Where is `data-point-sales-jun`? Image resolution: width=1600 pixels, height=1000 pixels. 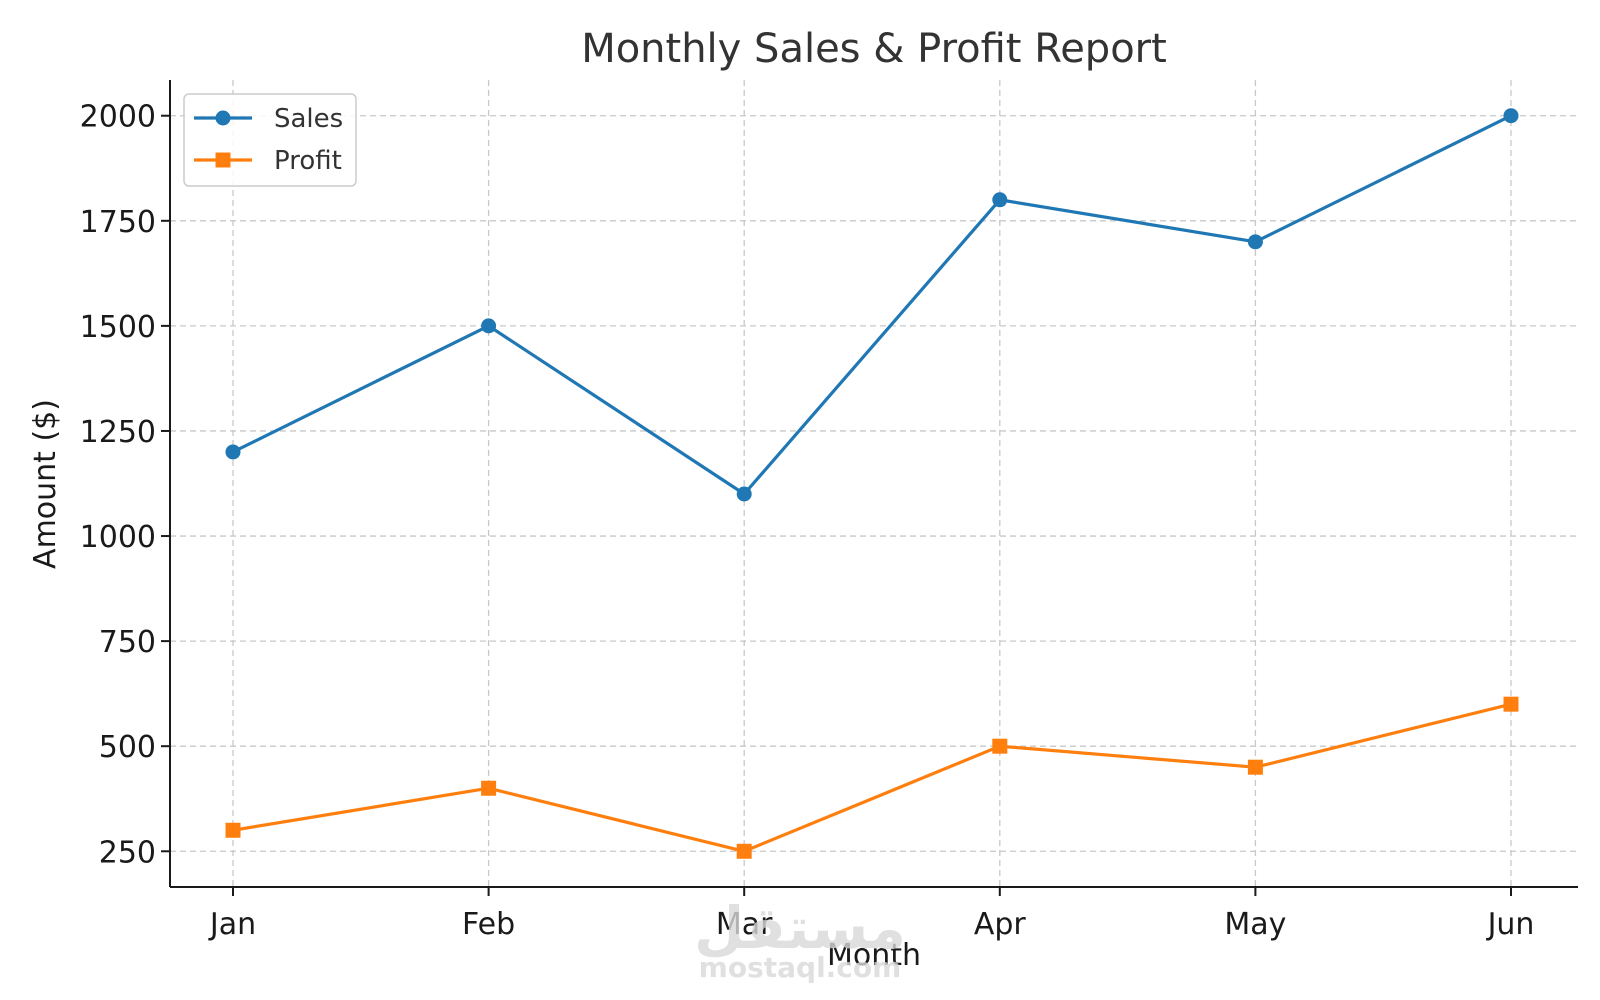 data-point-sales-jun is located at coordinates (1511, 116).